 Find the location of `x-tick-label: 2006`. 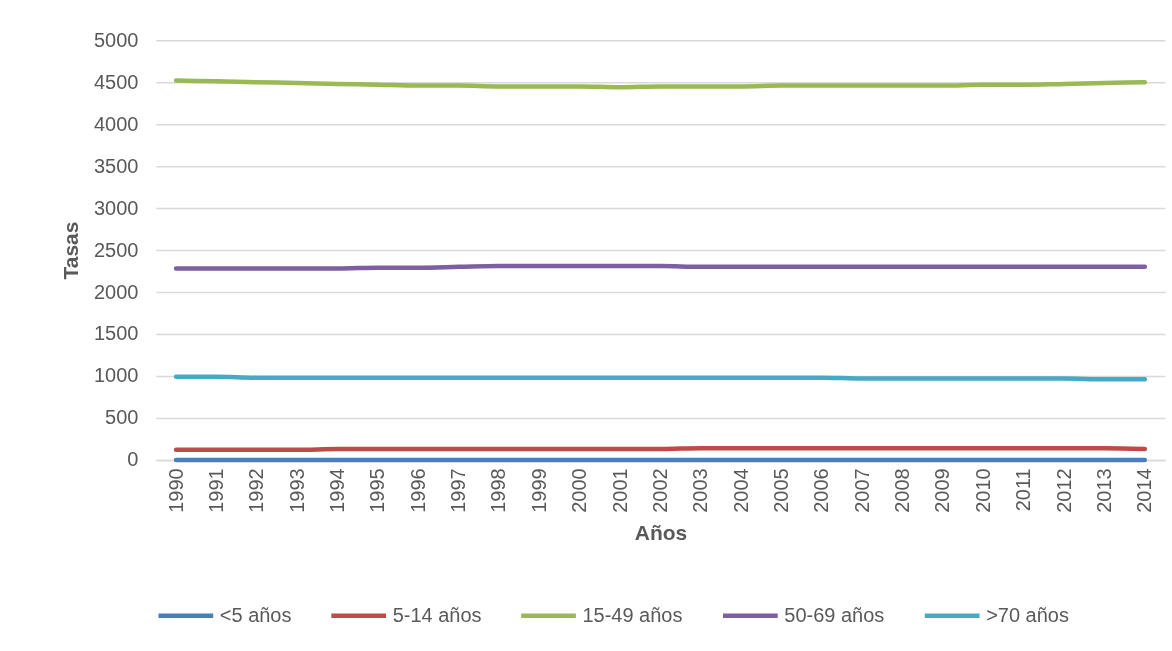

x-tick-label: 2006 is located at coordinates (821, 490).